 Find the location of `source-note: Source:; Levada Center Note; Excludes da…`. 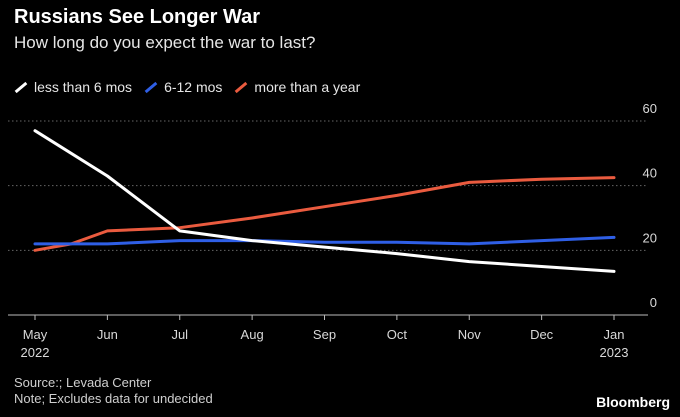

source-note: Source:; Levada Center Note; Excludes da… is located at coordinates (113, 391).